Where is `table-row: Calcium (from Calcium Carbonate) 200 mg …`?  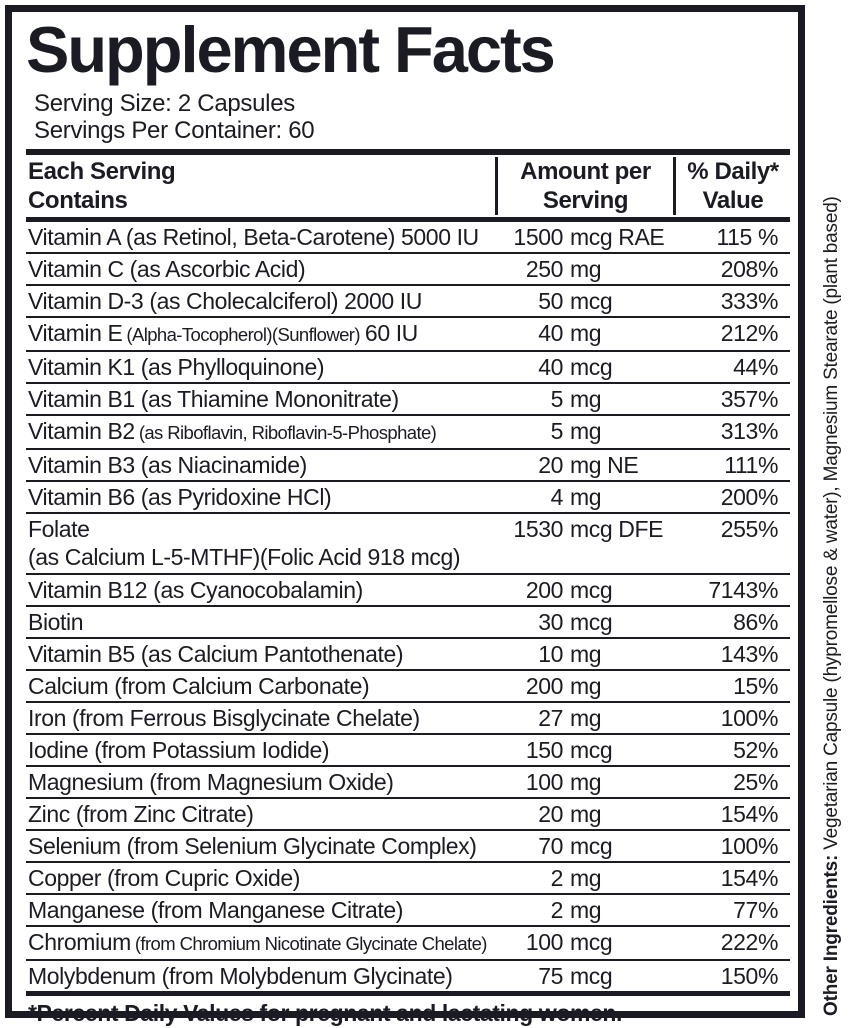 table-row: Calcium (from Calcium Carbonate) 200 mg … is located at coordinates (408, 685).